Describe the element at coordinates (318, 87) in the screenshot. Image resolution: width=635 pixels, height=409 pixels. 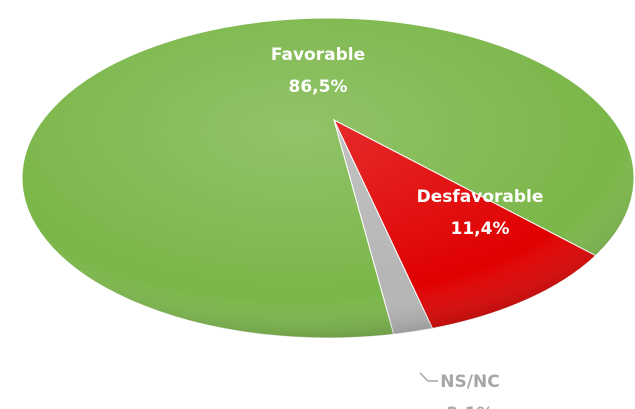
I see `slice-value-label: 86,5%` at that location.